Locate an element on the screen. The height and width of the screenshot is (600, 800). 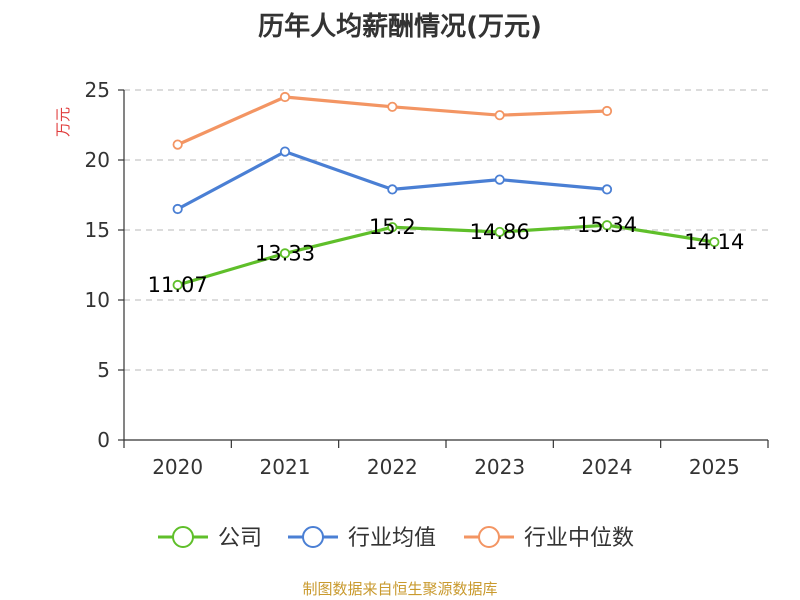
data-label: 11.07 is located at coordinates (178, 285).